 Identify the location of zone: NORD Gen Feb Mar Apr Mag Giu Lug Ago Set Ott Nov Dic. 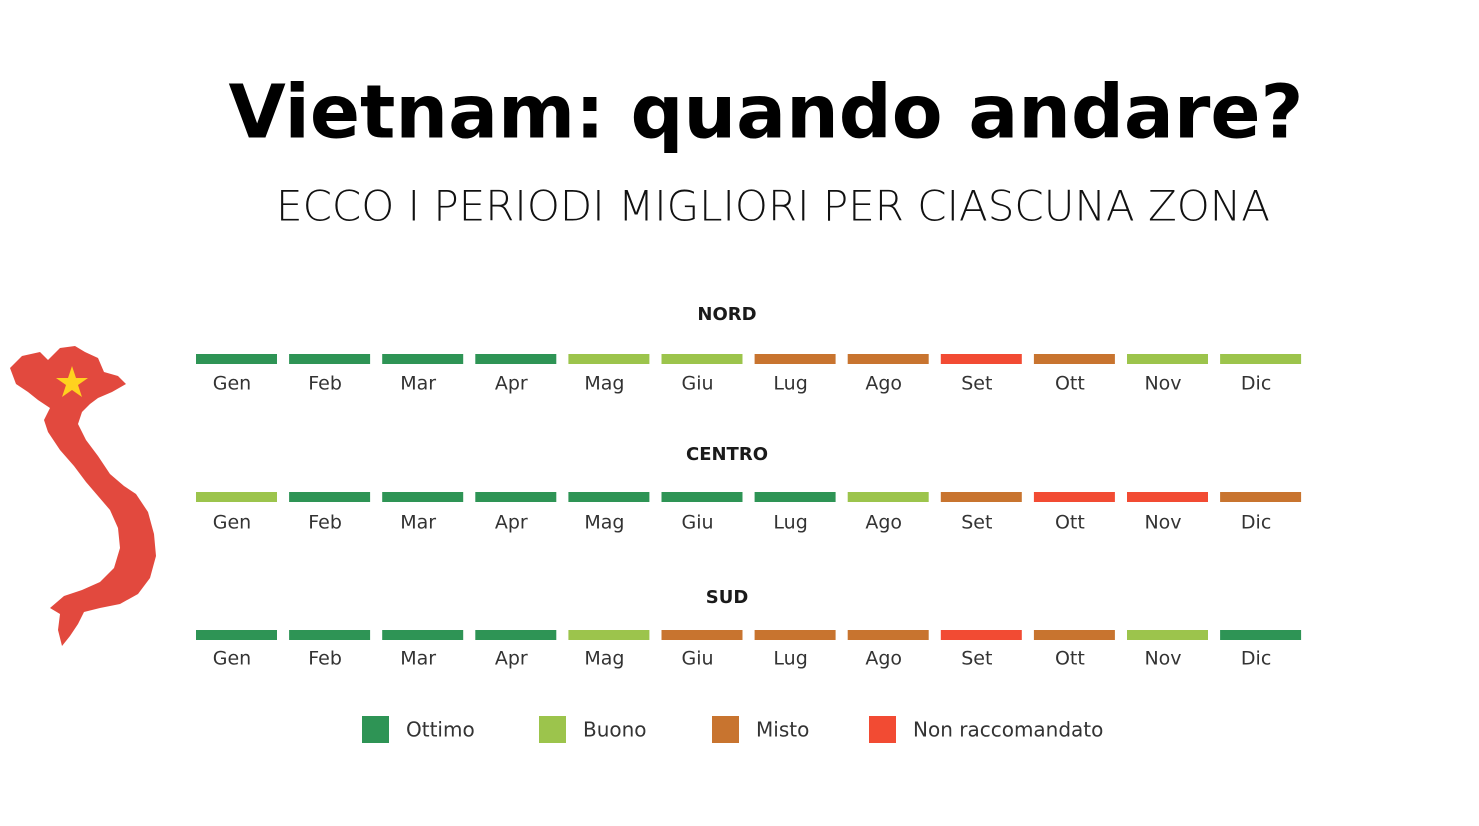
(749, 349).